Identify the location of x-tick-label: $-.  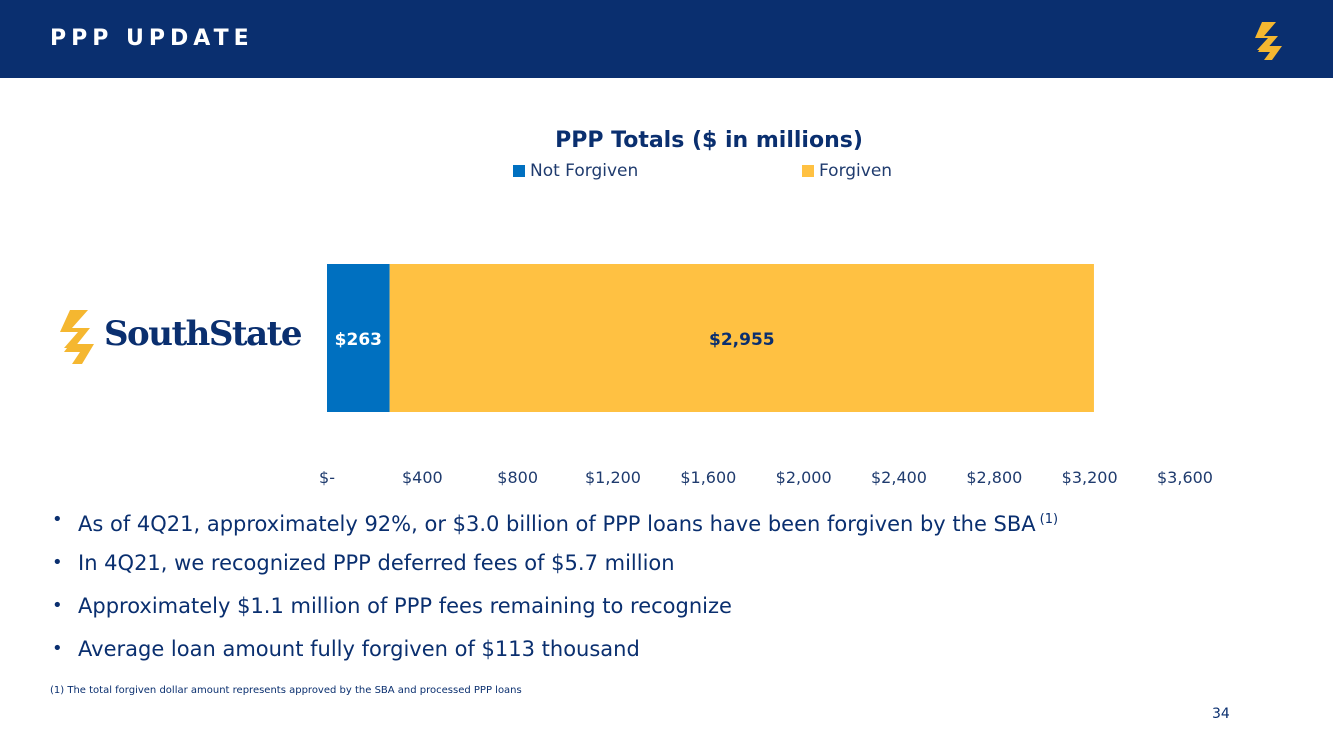
(327, 477).